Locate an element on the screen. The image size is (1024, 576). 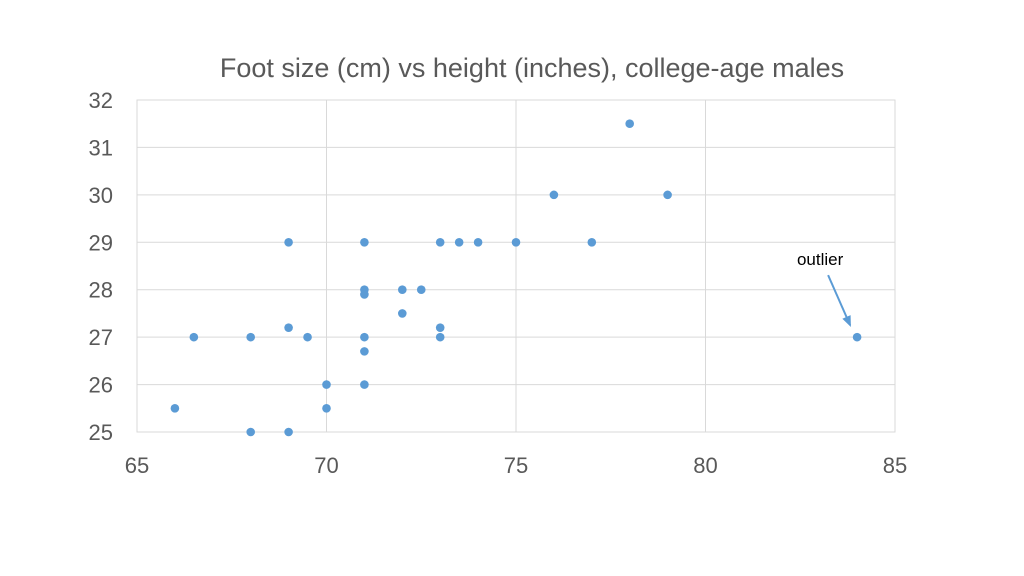
annotation-arrow-head is located at coordinates (846, 321).